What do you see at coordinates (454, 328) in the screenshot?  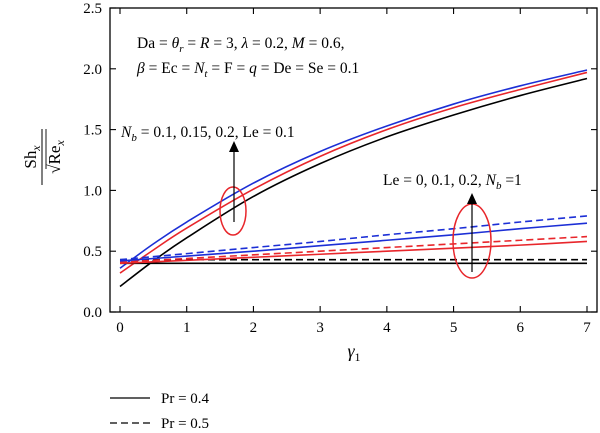 I see `x-tick-label: 5` at bounding box center [454, 328].